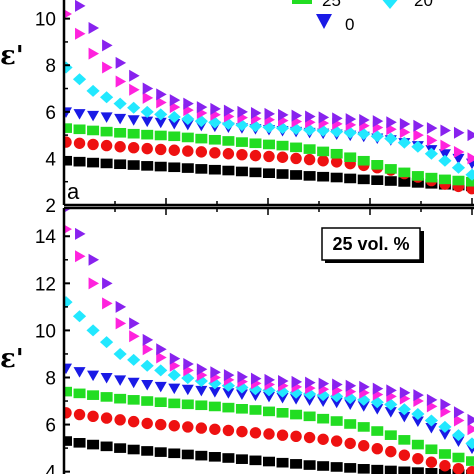 The height and width of the screenshot is (474, 474). I want to click on legend-label-25: 25, so click(331, 5).